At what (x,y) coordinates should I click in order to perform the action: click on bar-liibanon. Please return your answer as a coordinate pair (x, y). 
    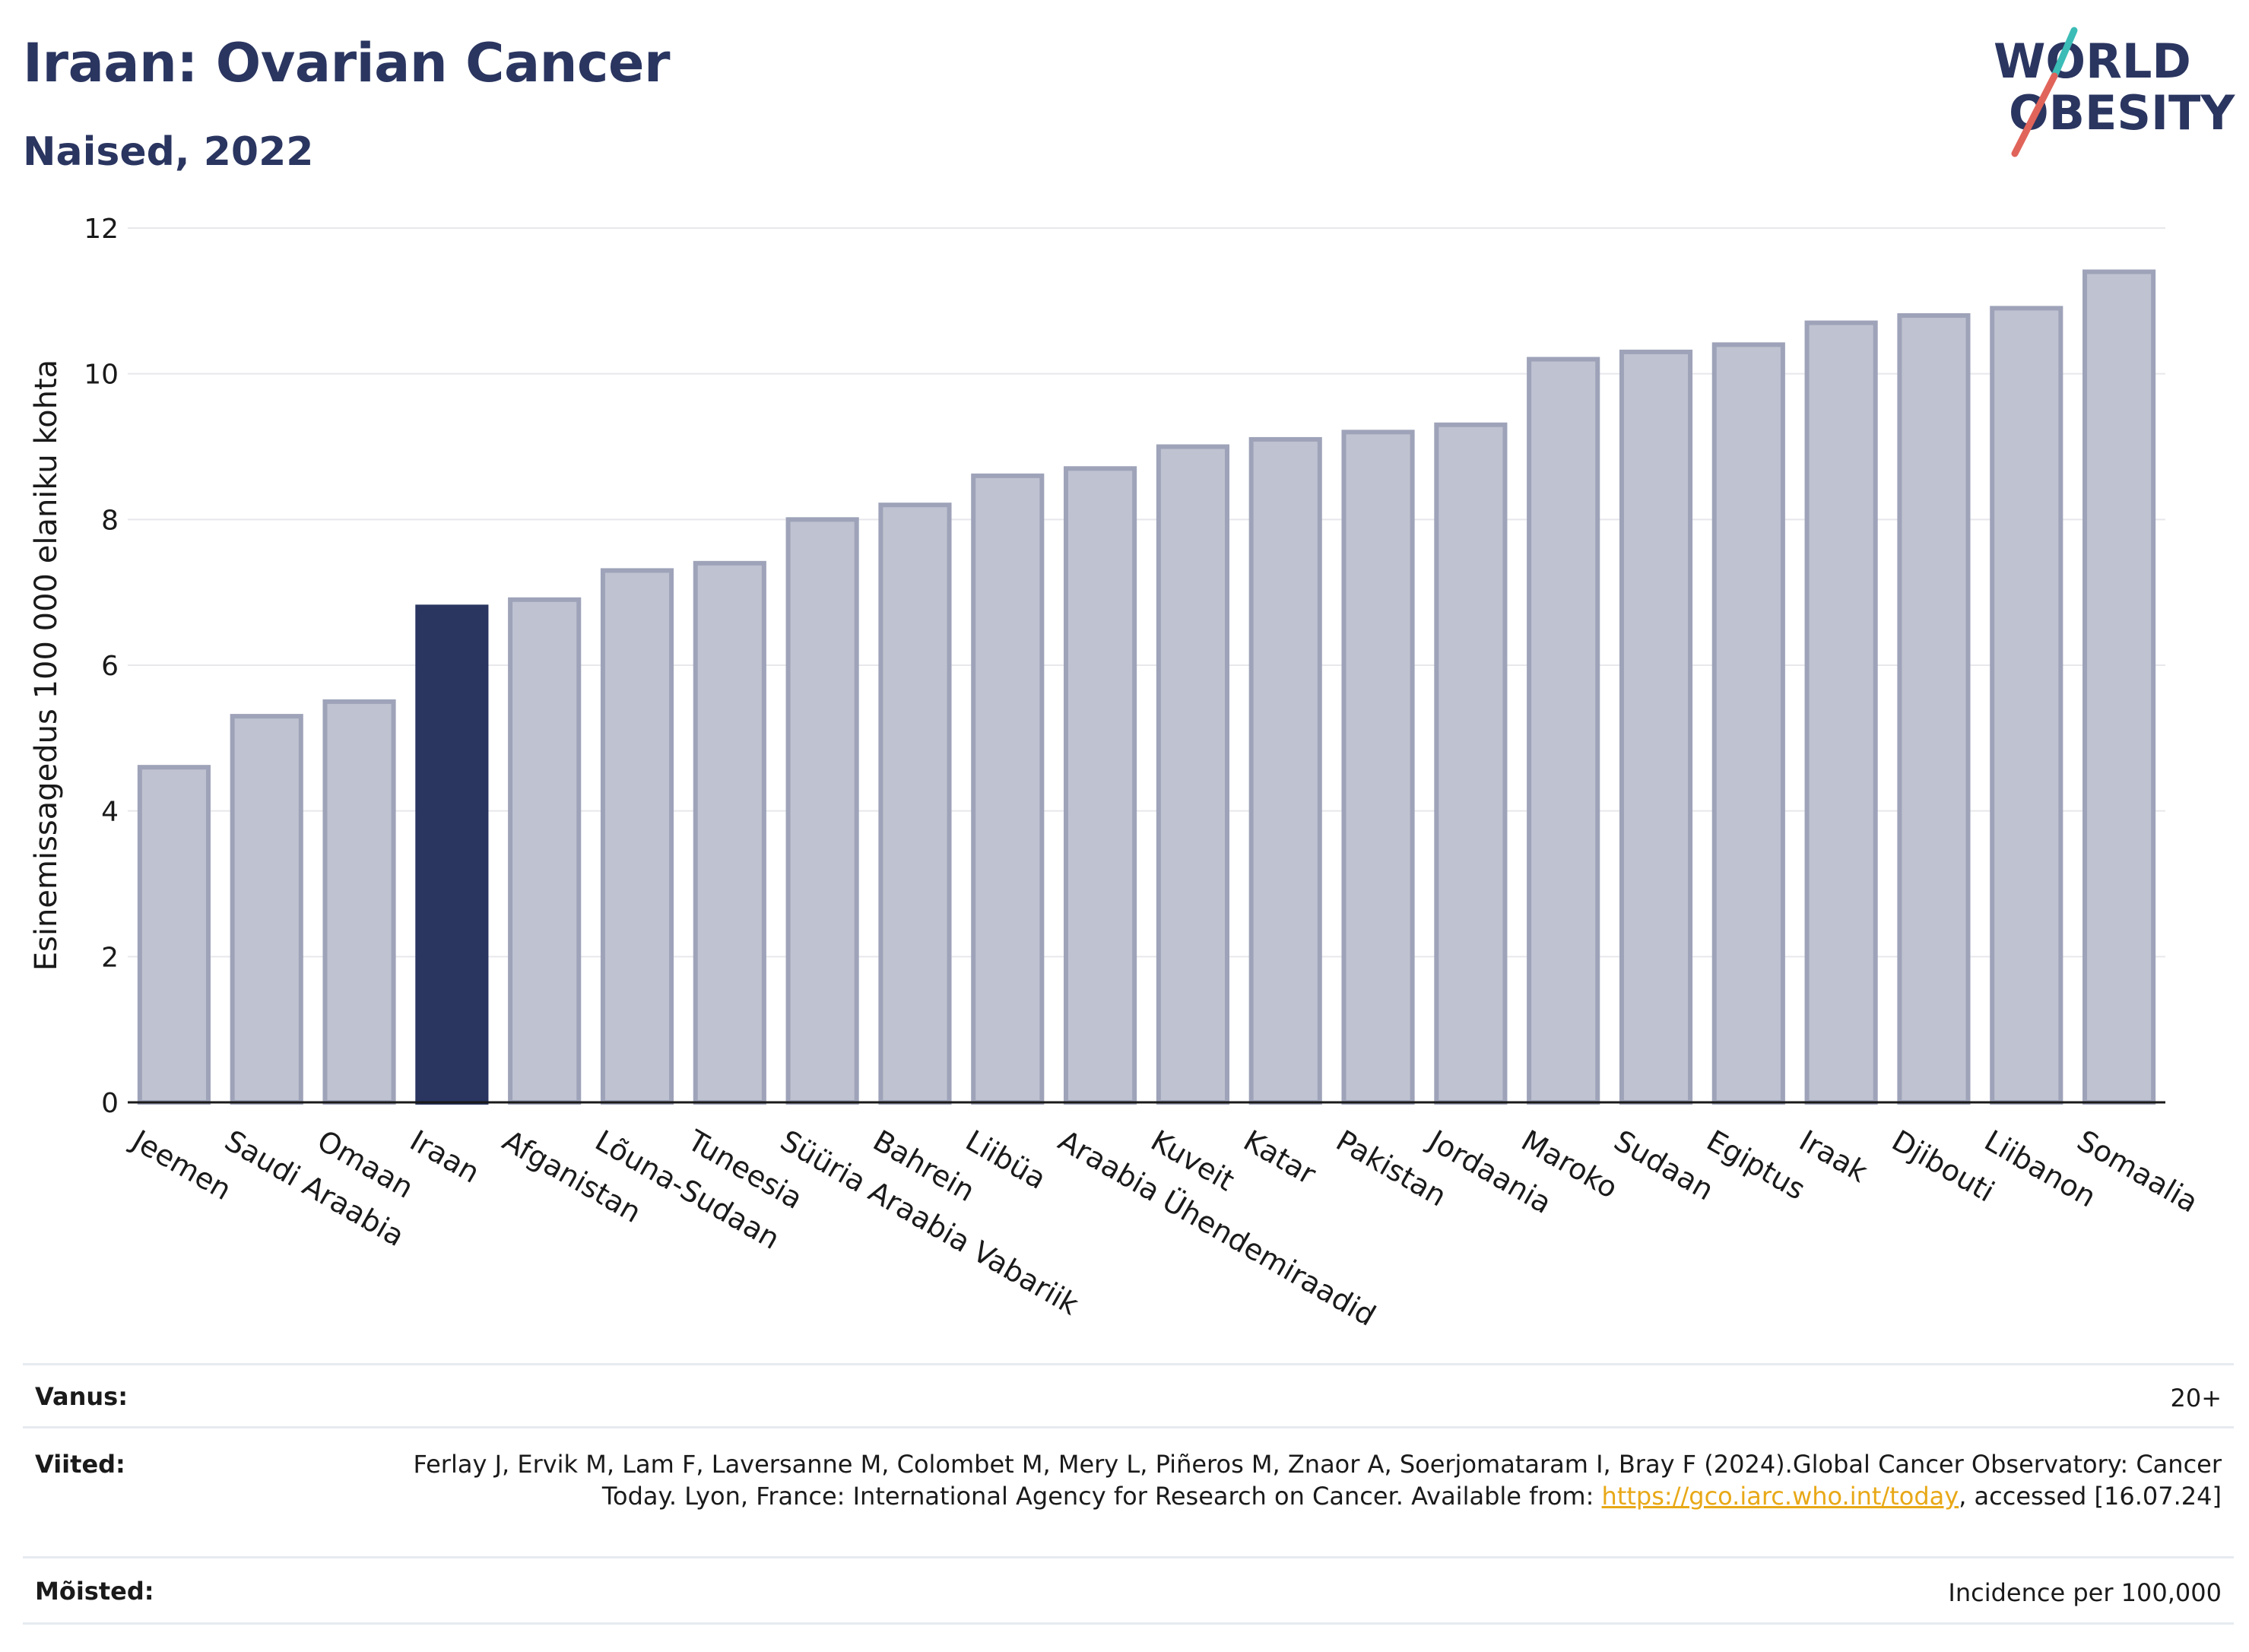
    Looking at the image, I should click on (2026, 705).